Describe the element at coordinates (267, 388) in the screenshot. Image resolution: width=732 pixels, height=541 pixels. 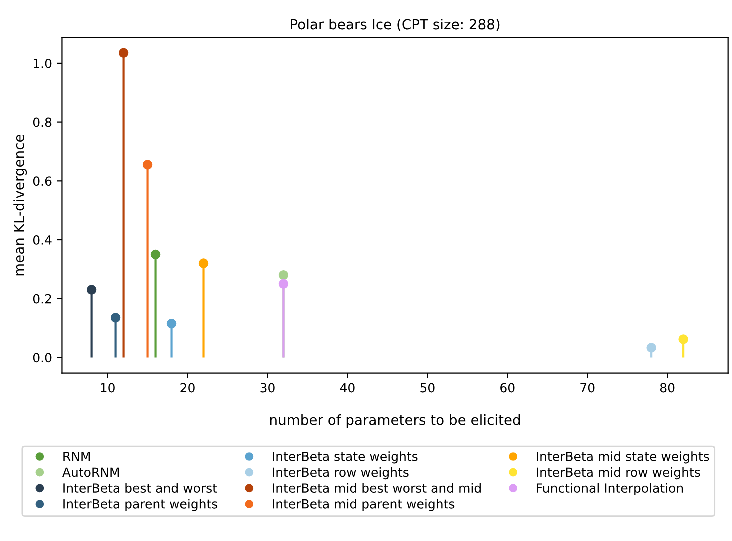
I see `x-tick-label: 30` at that location.